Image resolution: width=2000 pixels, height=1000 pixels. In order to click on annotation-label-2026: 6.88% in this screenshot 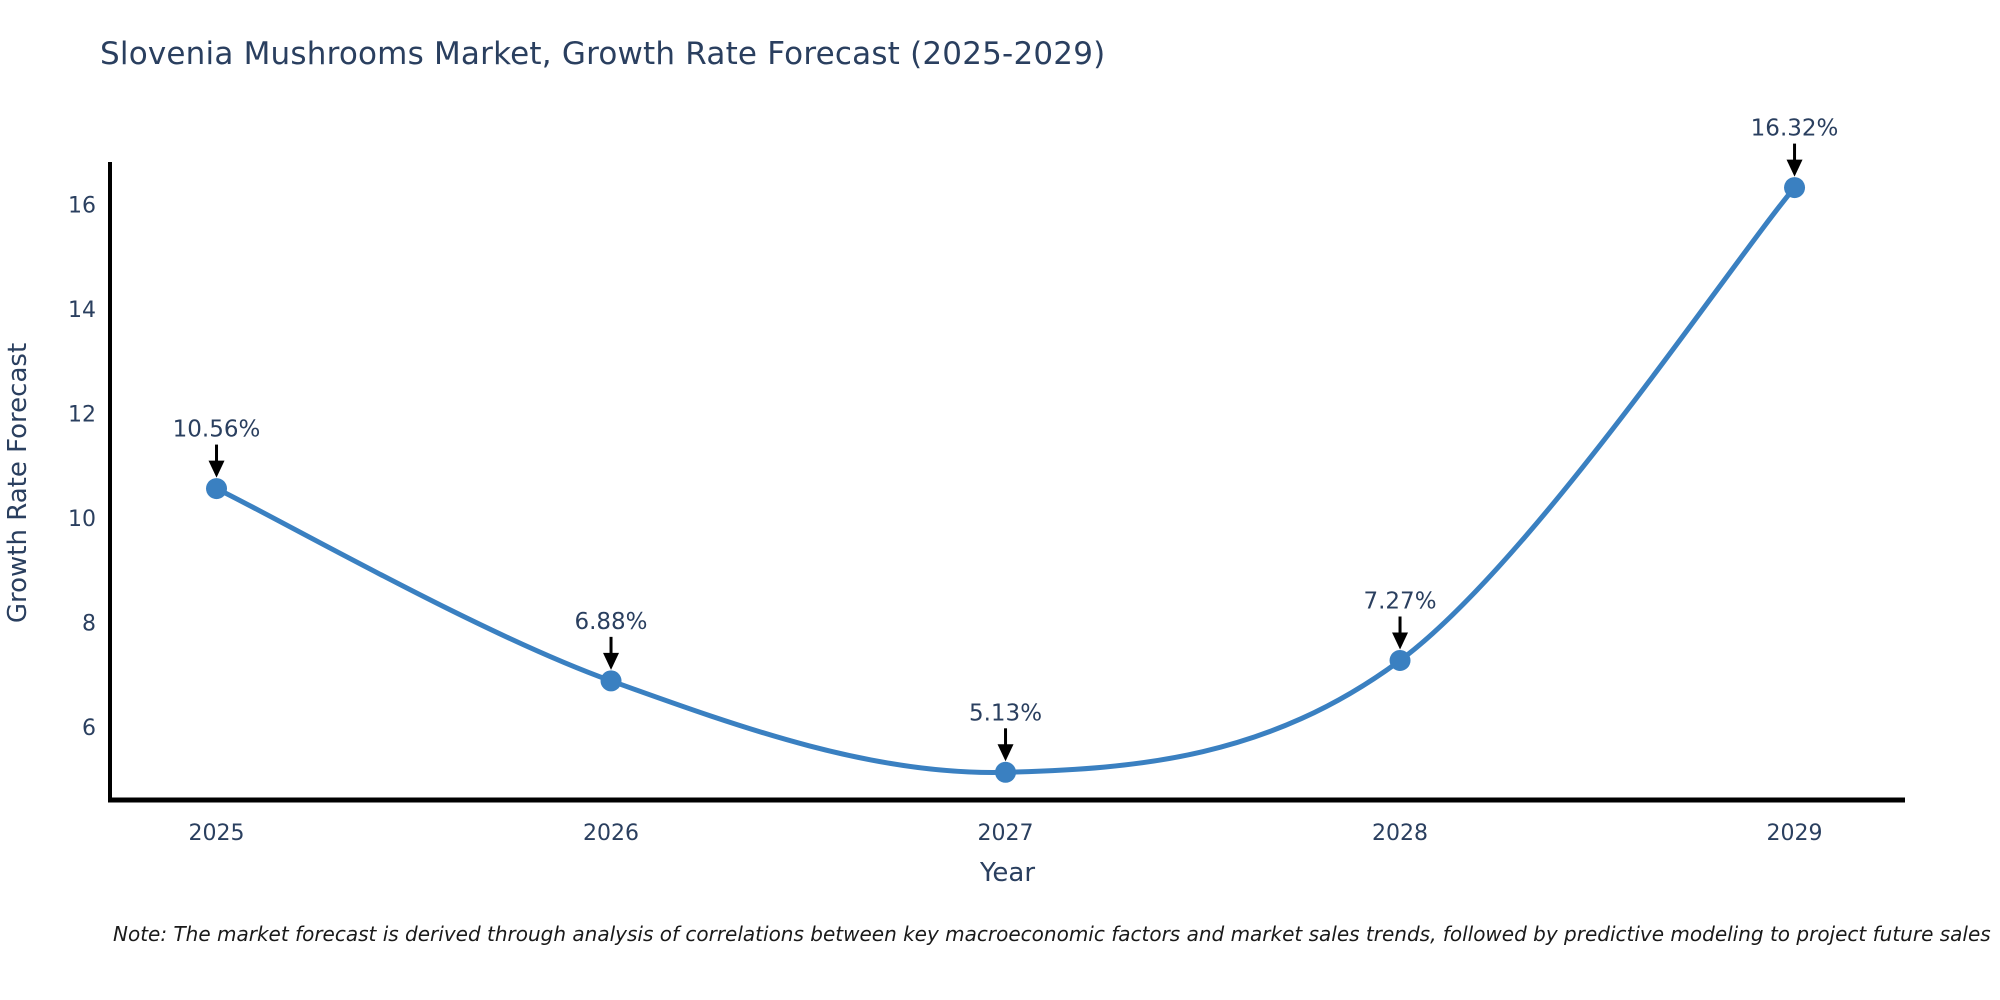, I will do `click(610, 622)`.